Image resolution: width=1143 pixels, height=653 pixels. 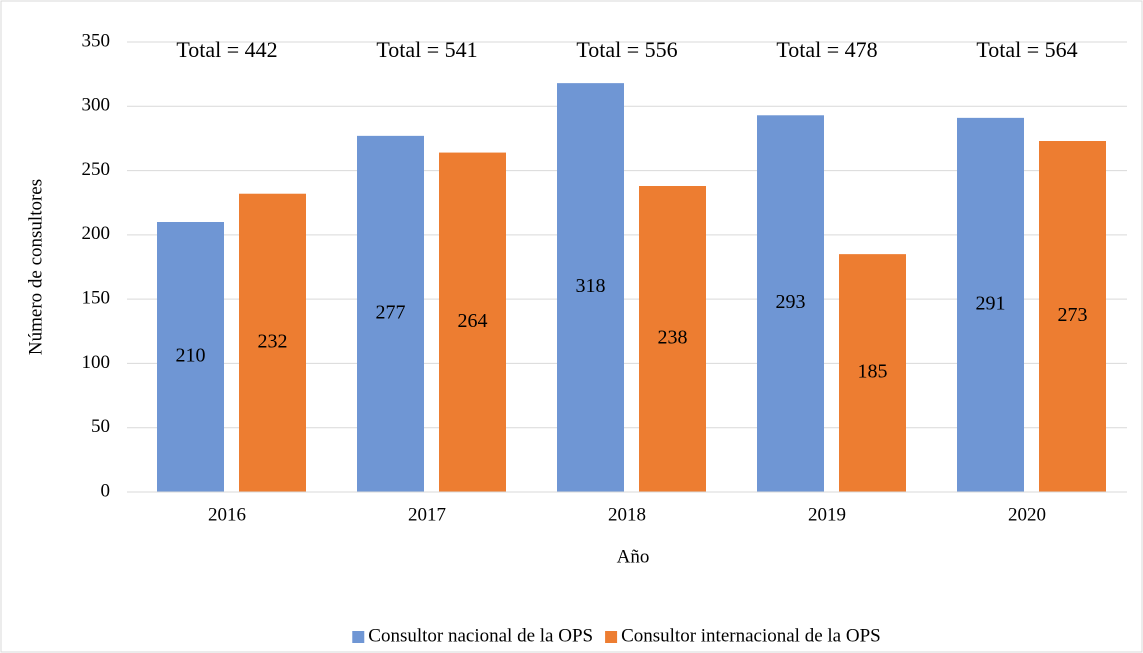 What do you see at coordinates (226, 49) in the screenshot?
I see `total-annotation: Total = 442` at bounding box center [226, 49].